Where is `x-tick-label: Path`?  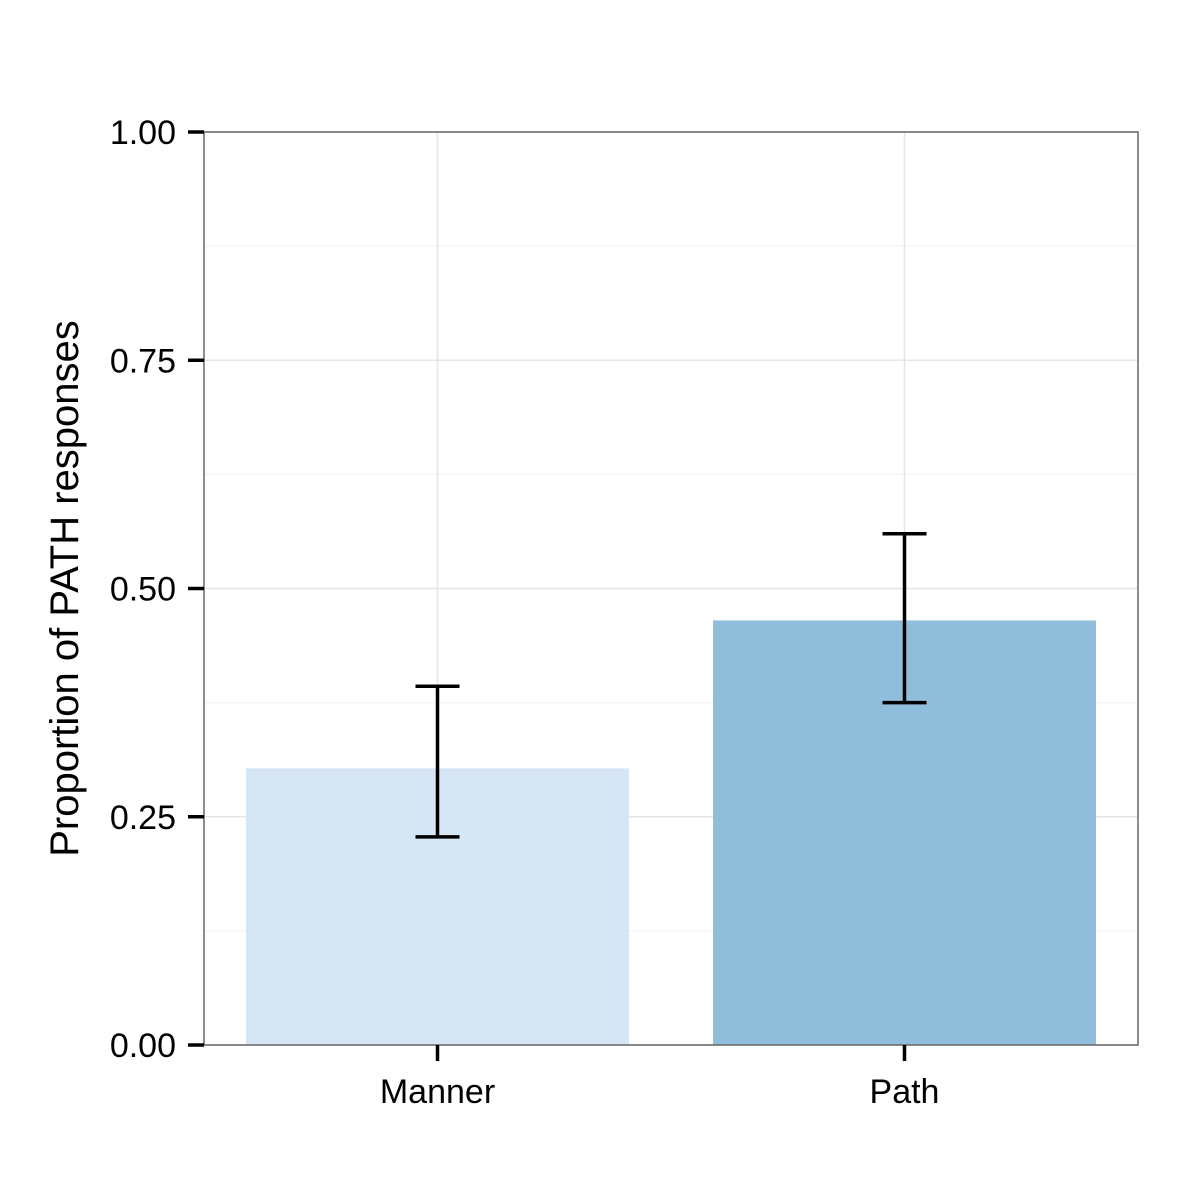 x-tick-label: Path is located at coordinates (905, 1092).